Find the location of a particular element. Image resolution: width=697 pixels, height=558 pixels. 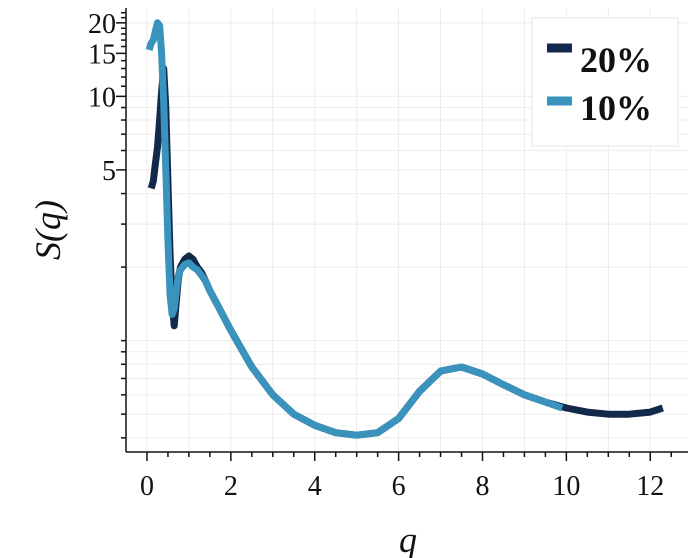

x-axis-title: q is located at coordinates (408, 539).